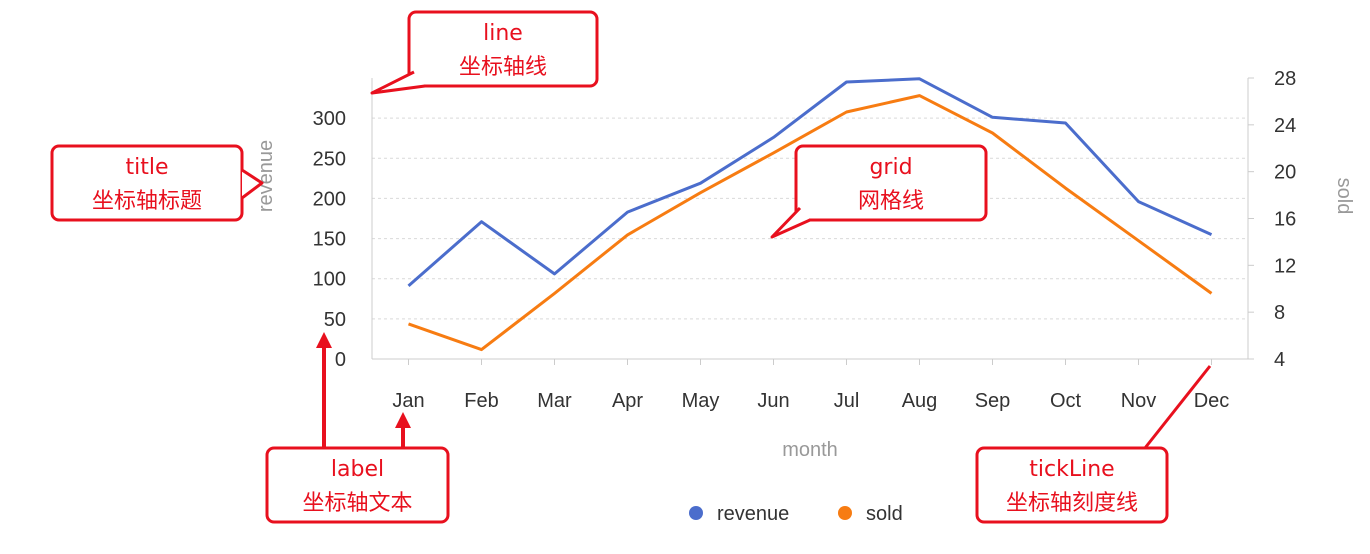 This screenshot has height=554, width=1370. What do you see at coordinates (340, 360) in the screenshot?
I see `y-left-tick-label: 0` at bounding box center [340, 360].